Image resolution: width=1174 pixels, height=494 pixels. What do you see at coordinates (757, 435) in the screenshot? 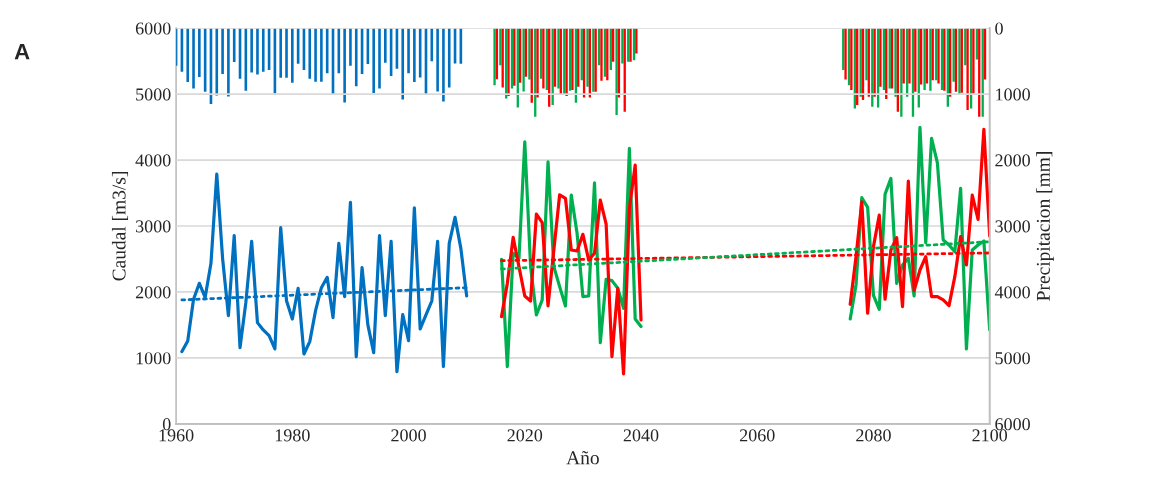
I see `x-tick-label: 2060` at bounding box center [757, 435].